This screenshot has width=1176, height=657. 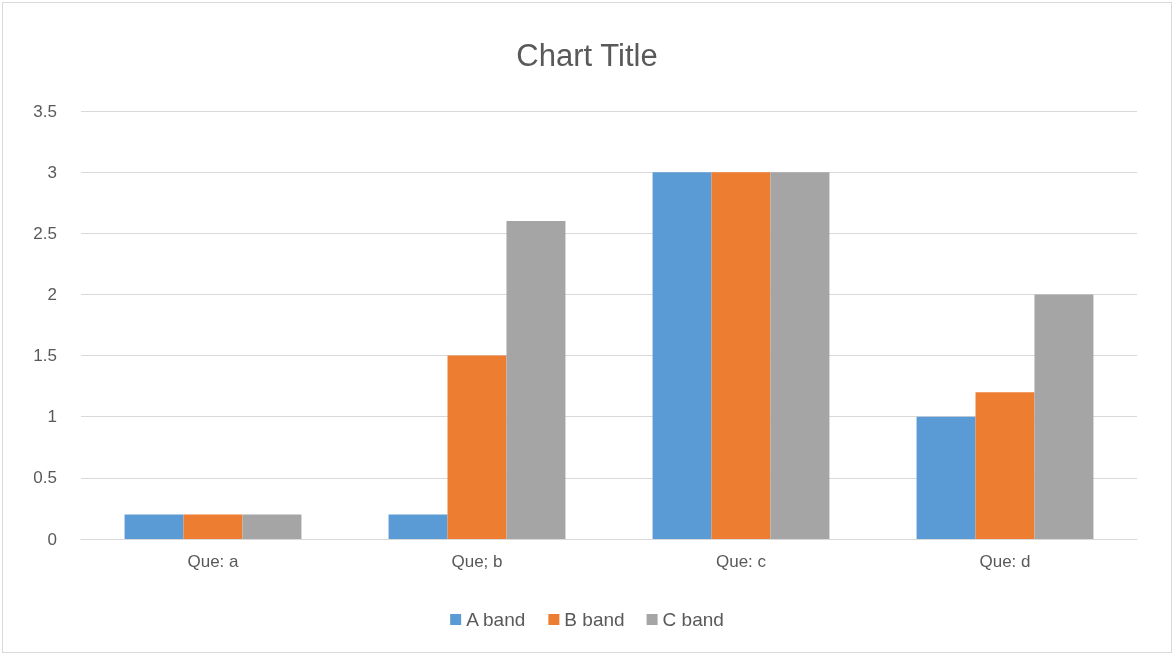 What do you see at coordinates (52, 294) in the screenshot?
I see `y-tick-label: 2` at bounding box center [52, 294].